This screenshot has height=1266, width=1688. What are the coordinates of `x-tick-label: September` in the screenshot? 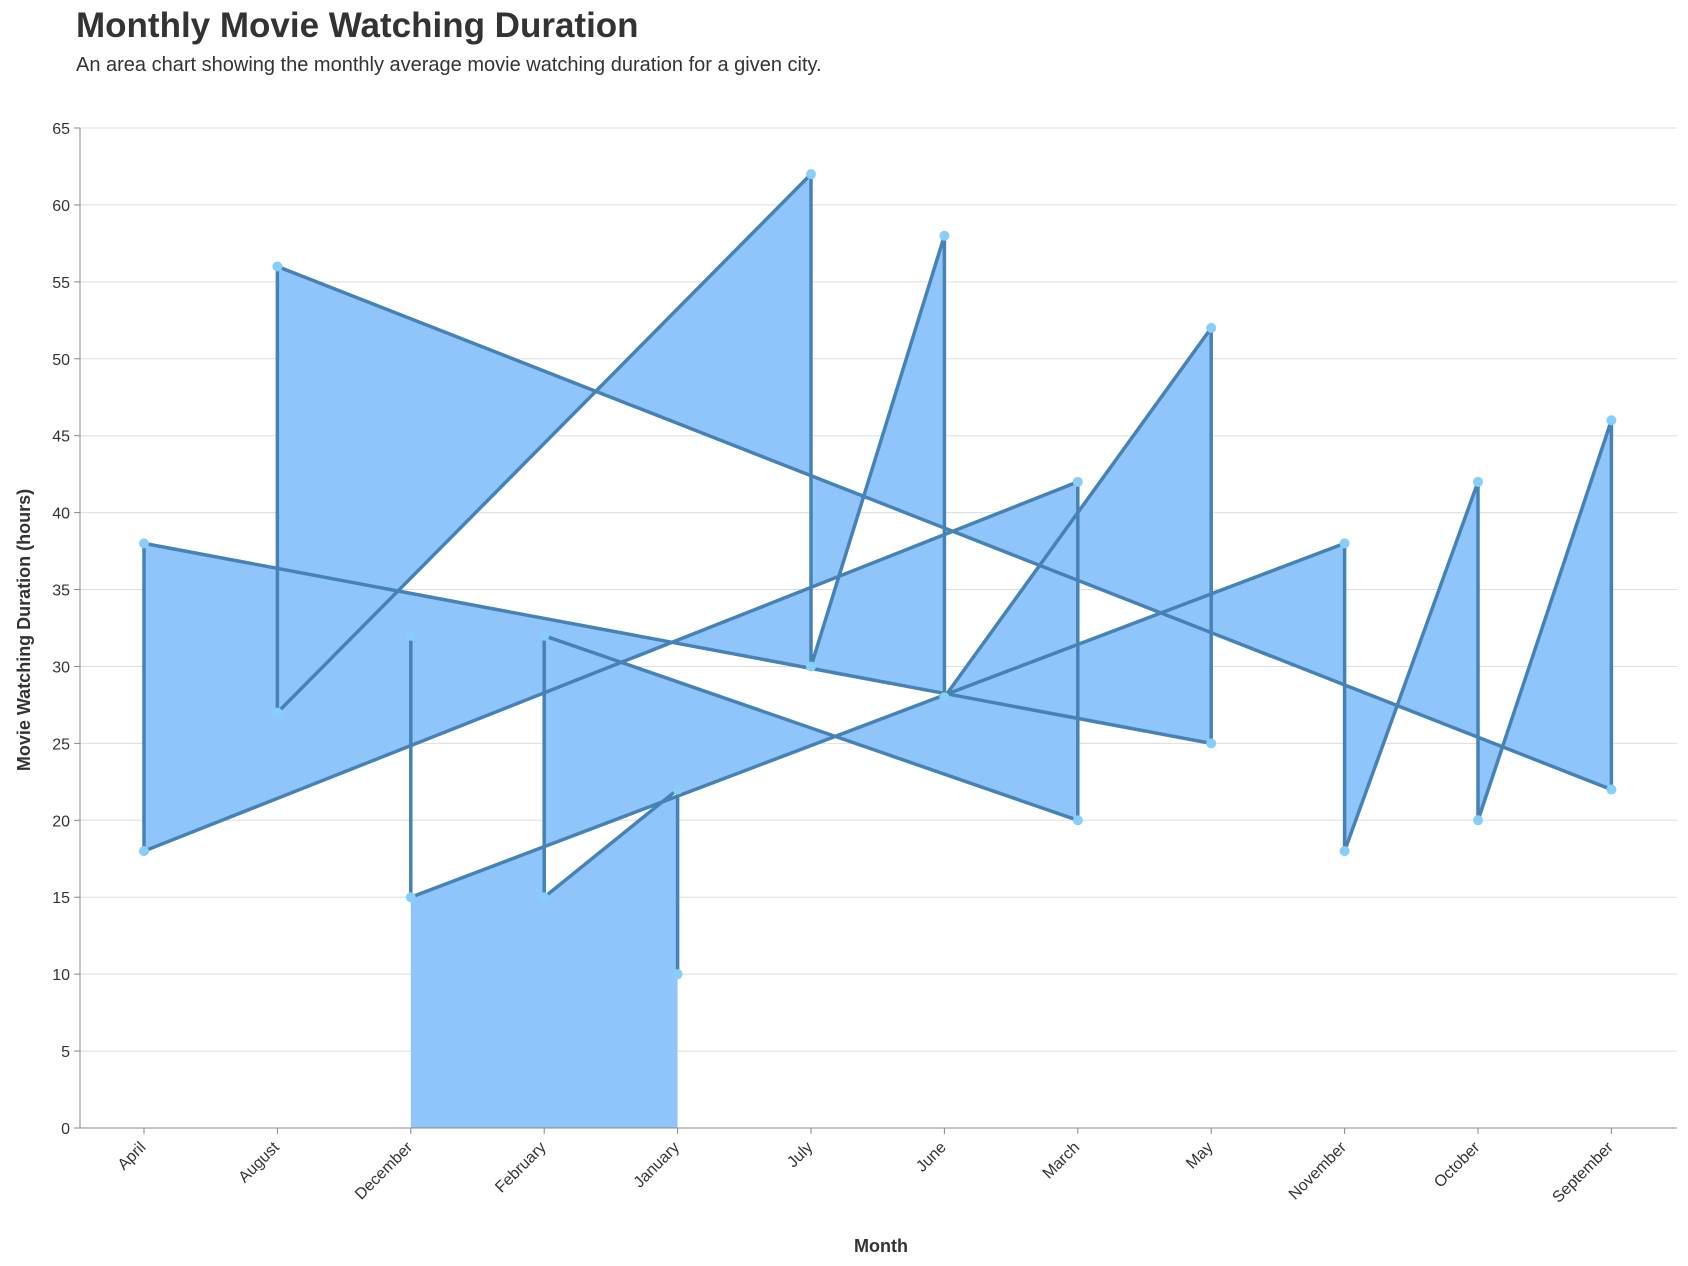 It's located at (1583, 1173).